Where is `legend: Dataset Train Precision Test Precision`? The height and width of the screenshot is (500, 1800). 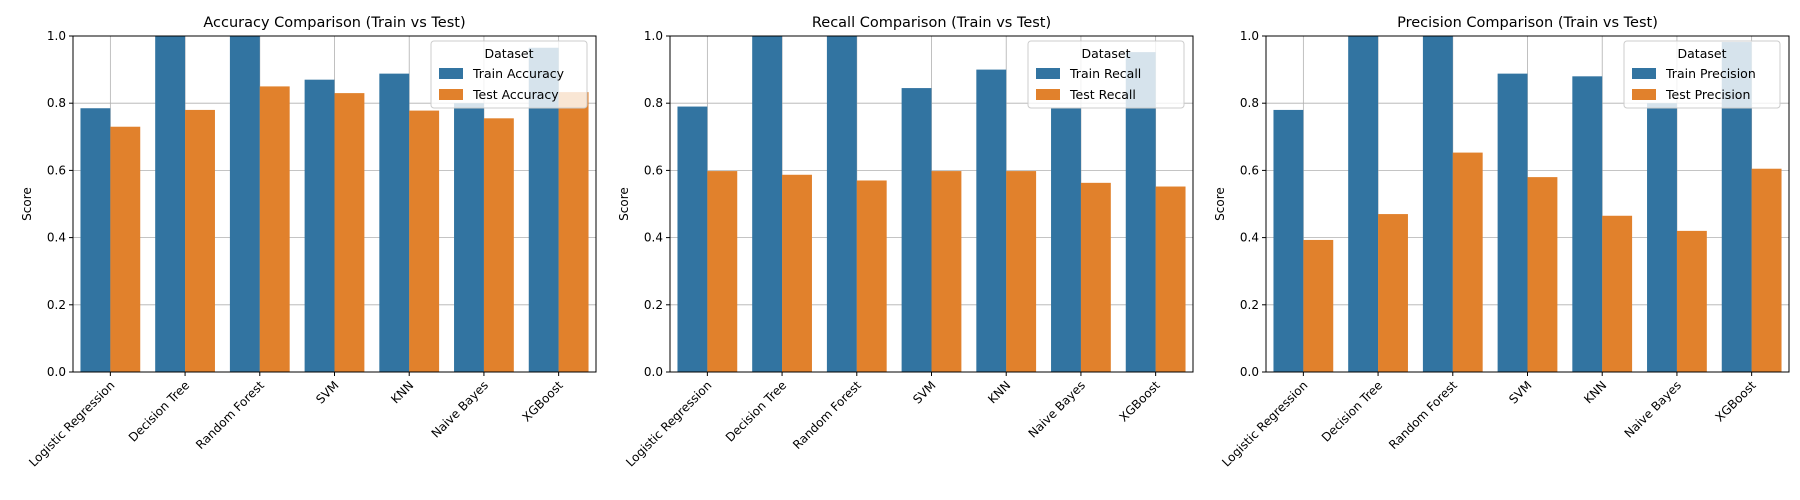 legend: Dataset Train Precision Test Precision is located at coordinates (1702, 74).